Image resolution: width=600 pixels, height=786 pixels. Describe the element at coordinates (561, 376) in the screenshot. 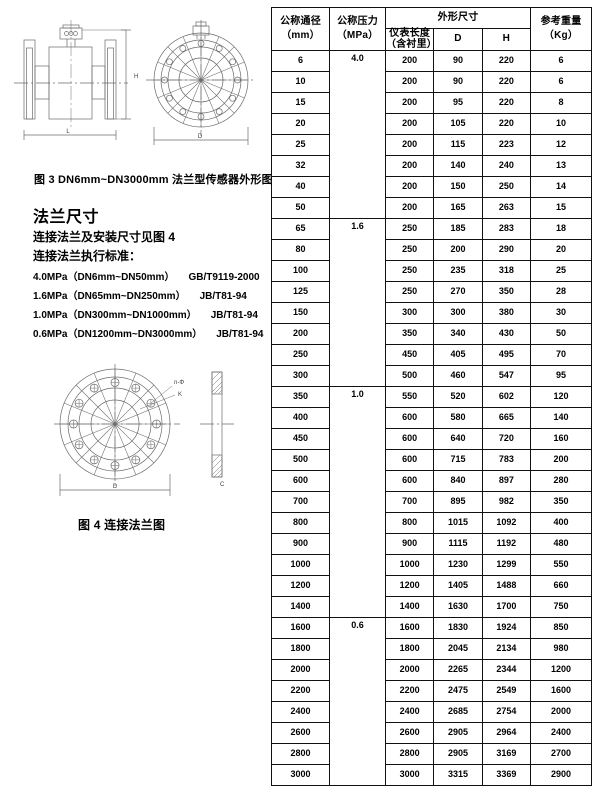

I see `cell-reference-weight: 95` at that location.